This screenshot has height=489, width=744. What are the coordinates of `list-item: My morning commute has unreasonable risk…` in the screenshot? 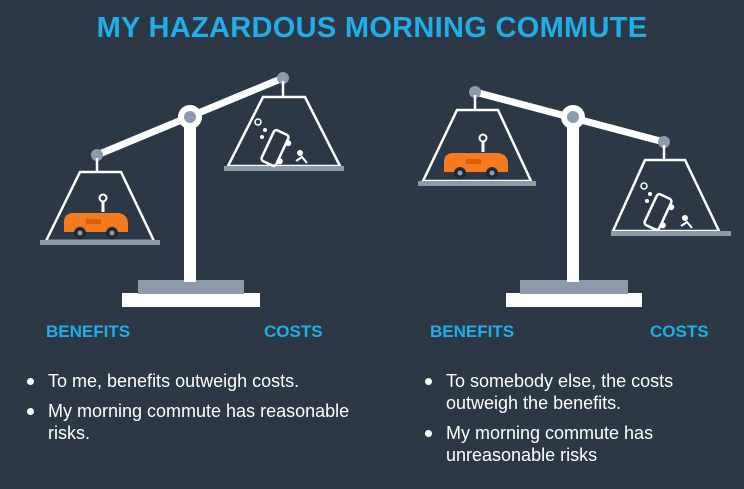 It's located at (572, 444).